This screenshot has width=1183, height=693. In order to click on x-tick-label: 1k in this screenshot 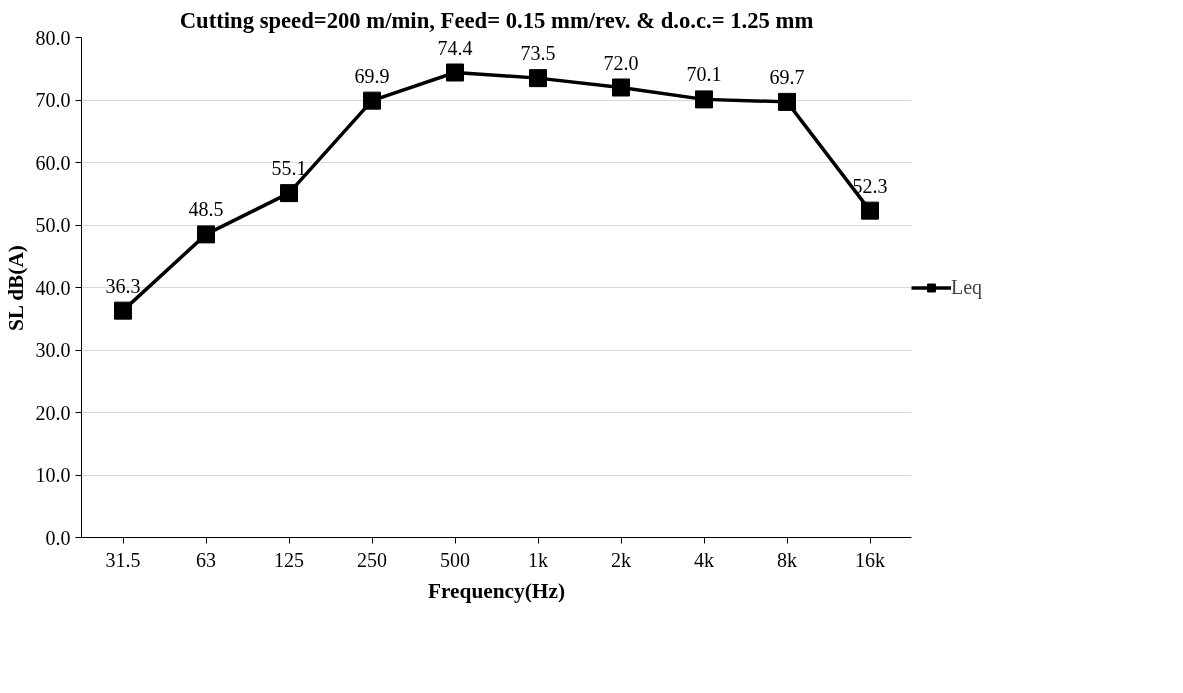, I will do `click(538, 559)`.